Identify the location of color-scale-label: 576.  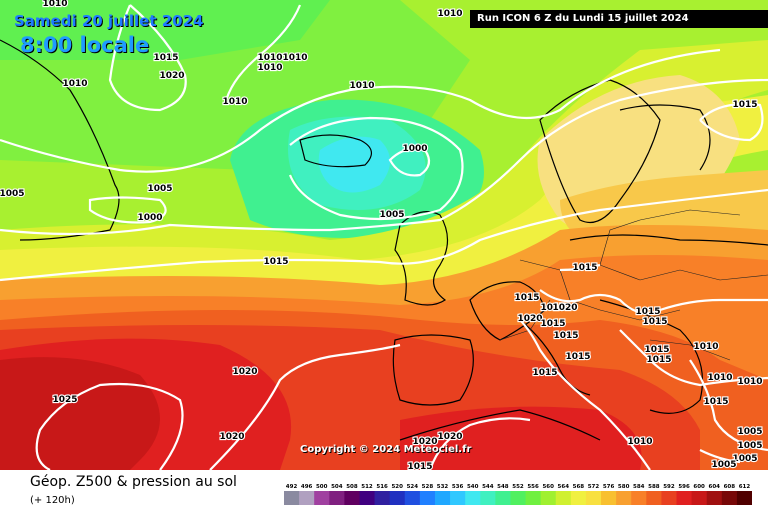
(609, 487).